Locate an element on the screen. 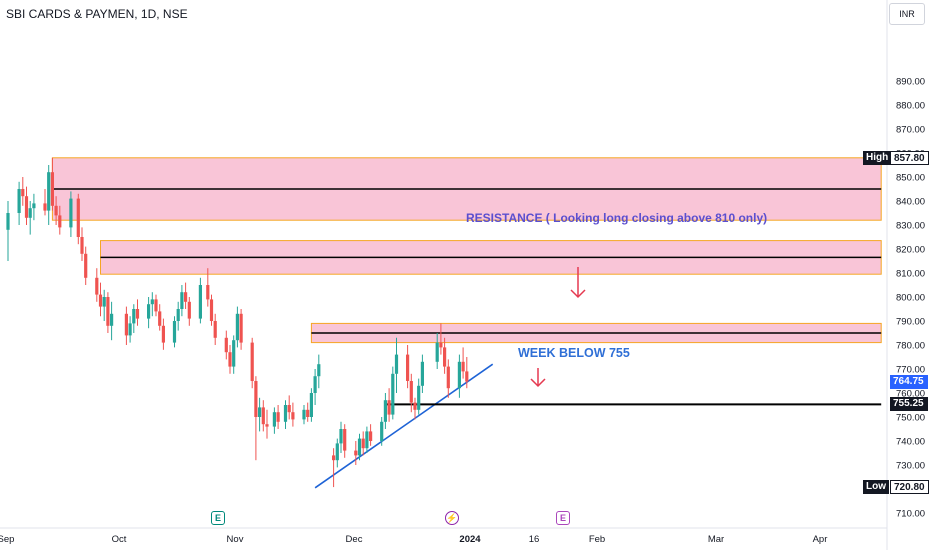 The width and height of the screenshot is (932, 550). time-tick-label: Apr is located at coordinates (820, 539).